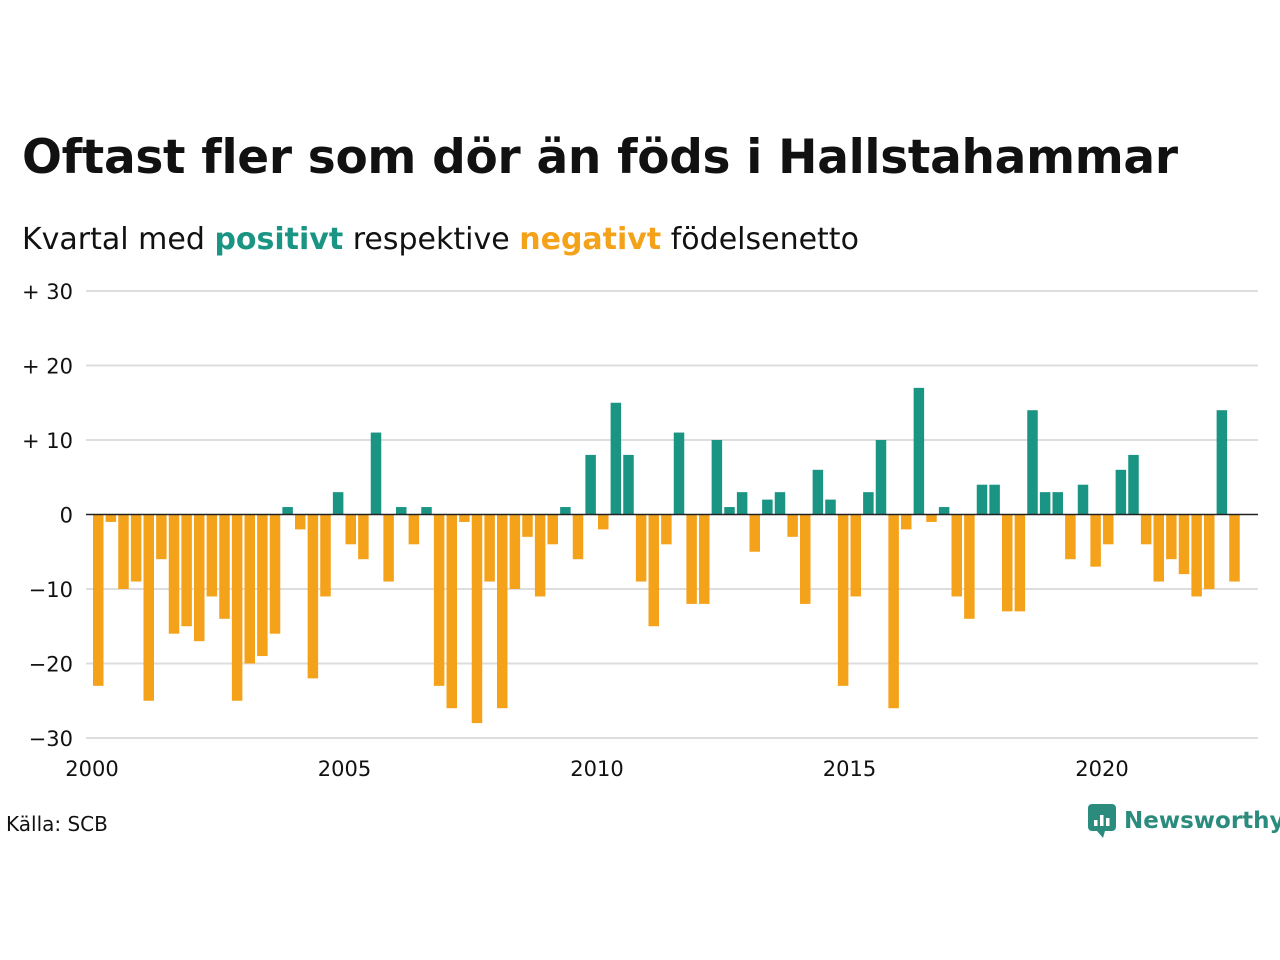 This screenshot has height=960, width=1280. What do you see at coordinates (279, 239) in the screenshot?
I see `subtitle-positive-label: positivt` at bounding box center [279, 239].